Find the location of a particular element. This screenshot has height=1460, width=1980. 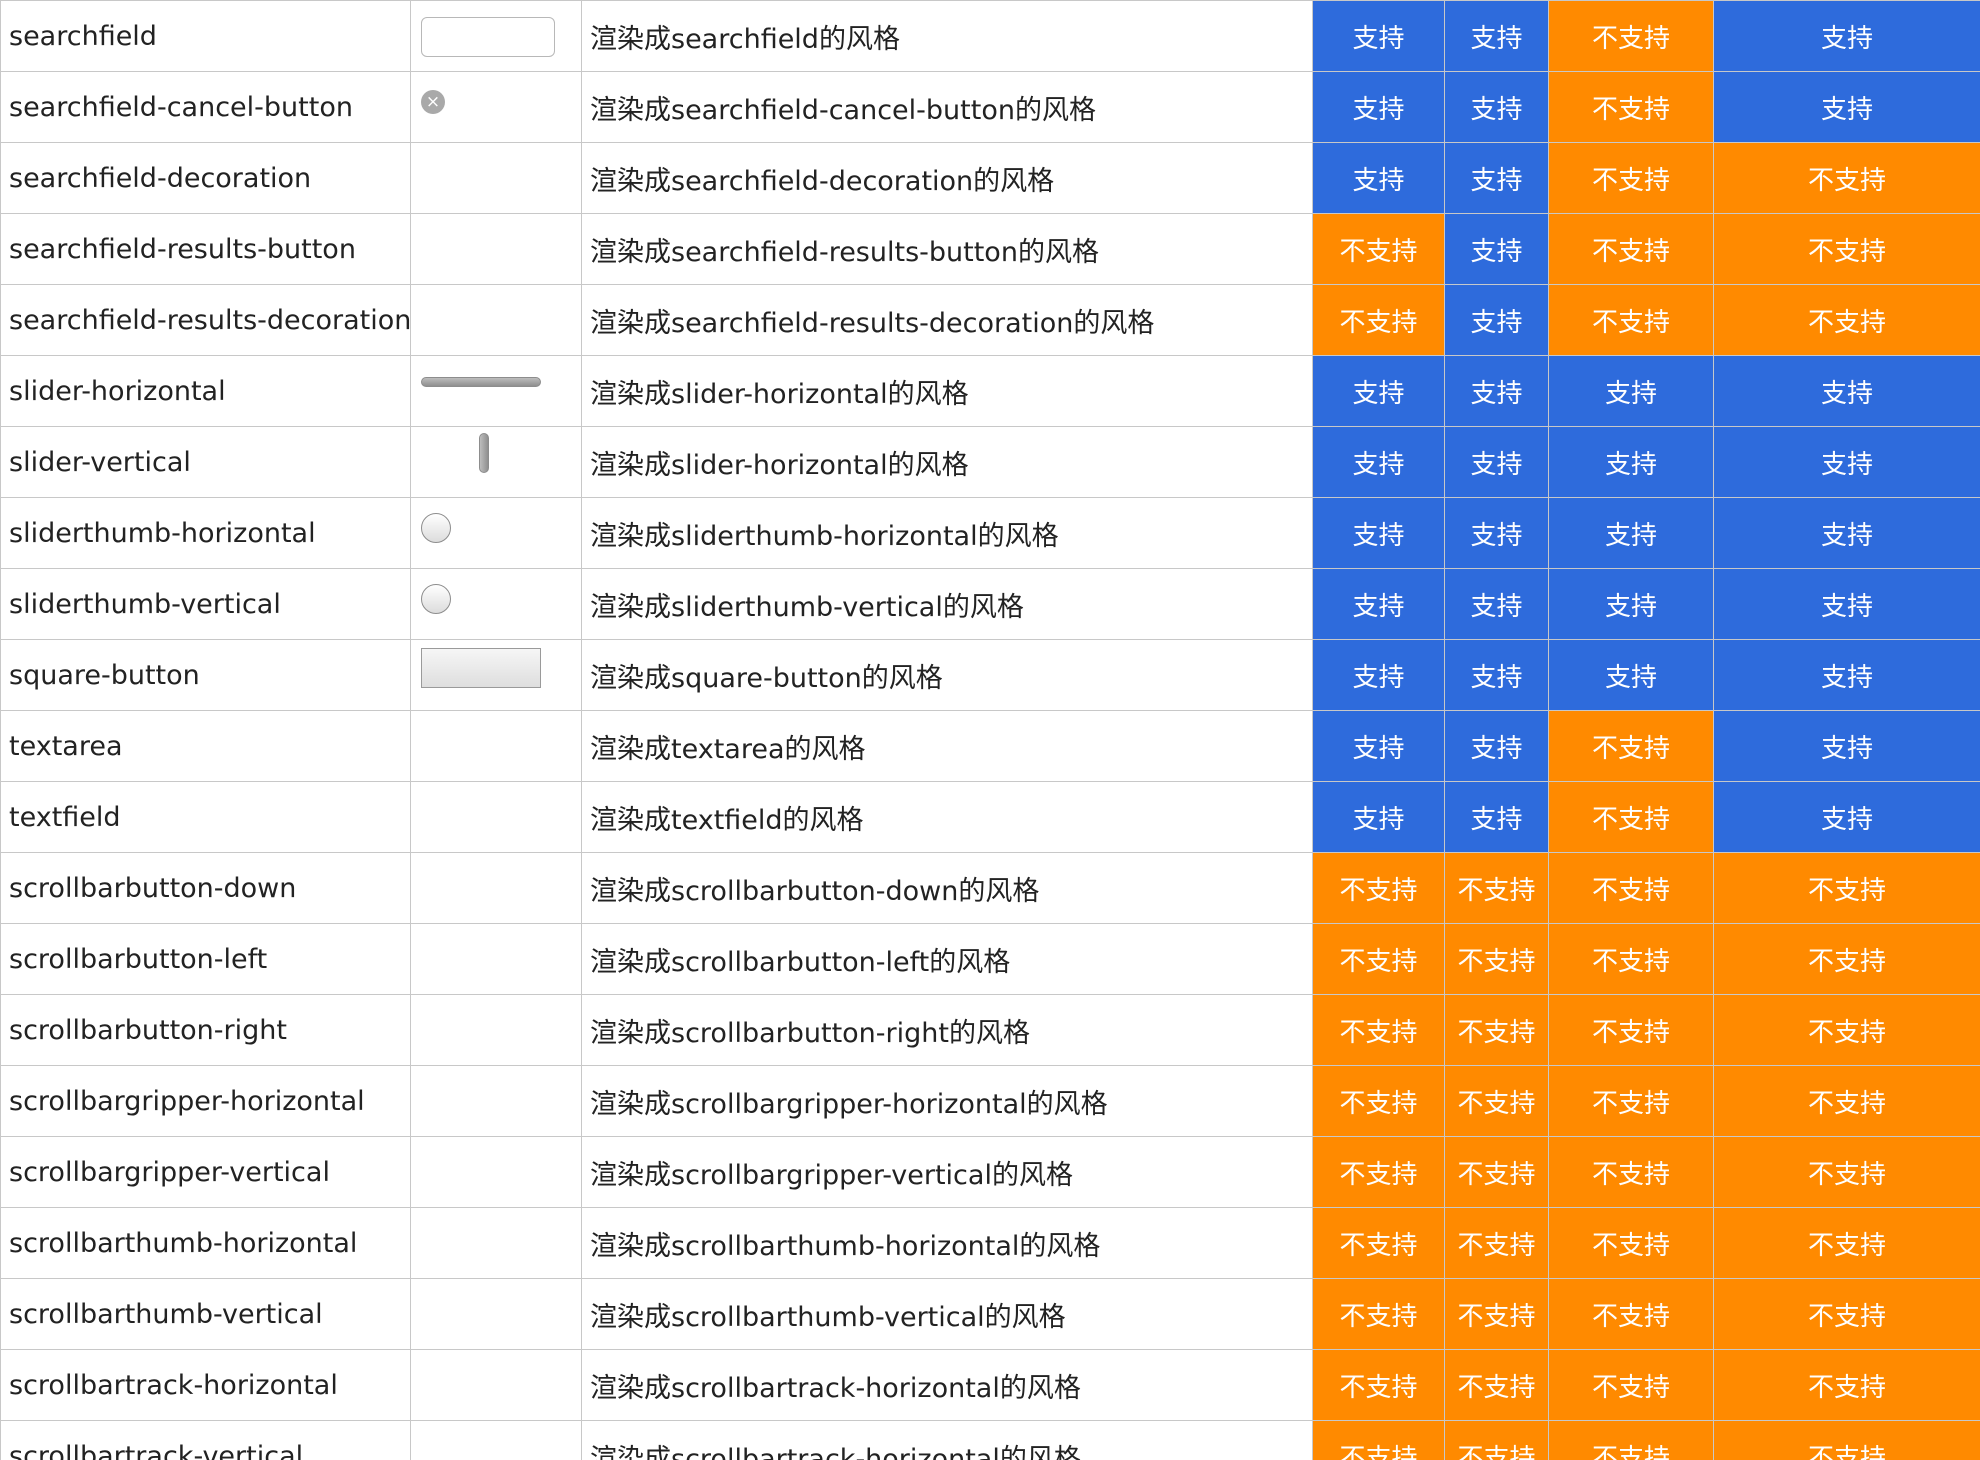

description-cell: 渲染成sliderthumb-vertical的风格 is located at coordinates (947, 604).